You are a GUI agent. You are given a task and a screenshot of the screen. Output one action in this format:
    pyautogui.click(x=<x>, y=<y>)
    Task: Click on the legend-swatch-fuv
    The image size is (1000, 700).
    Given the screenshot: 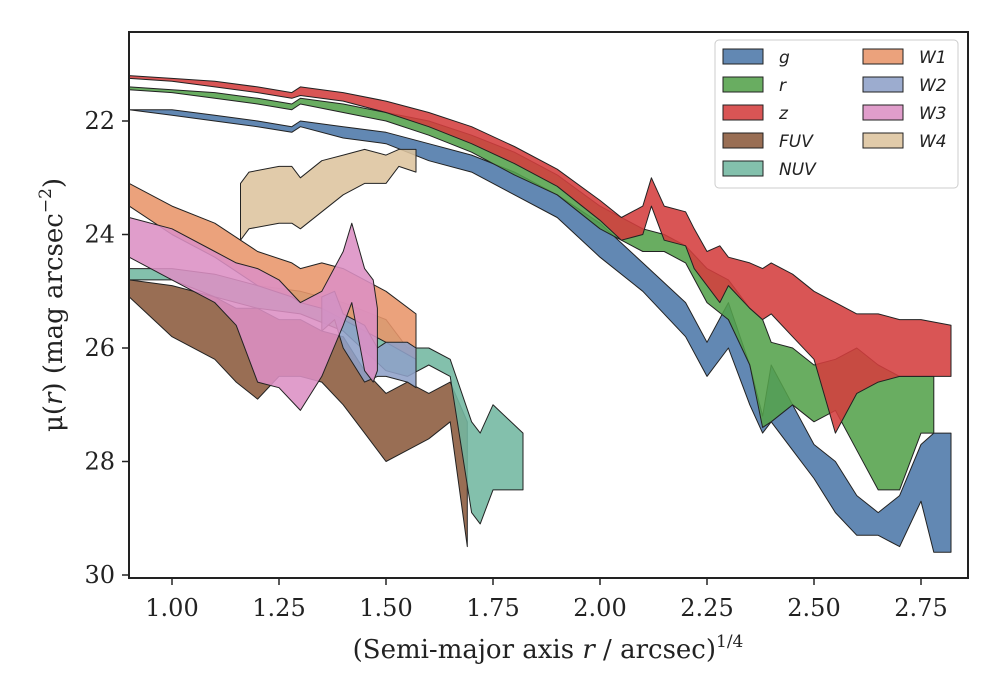 What is the action you would take?
    pyautogui.click(x=743, y=140)
    